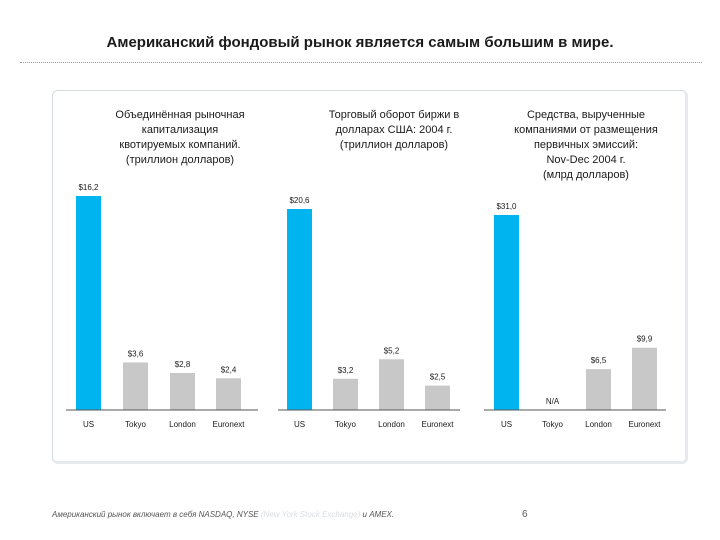 This screenshot has height=540, width=720. What do you see at coordinates (599, 360) in the screenshot?
I see `chart-3-value-label: $6,5` at bounding box center [599, 360].